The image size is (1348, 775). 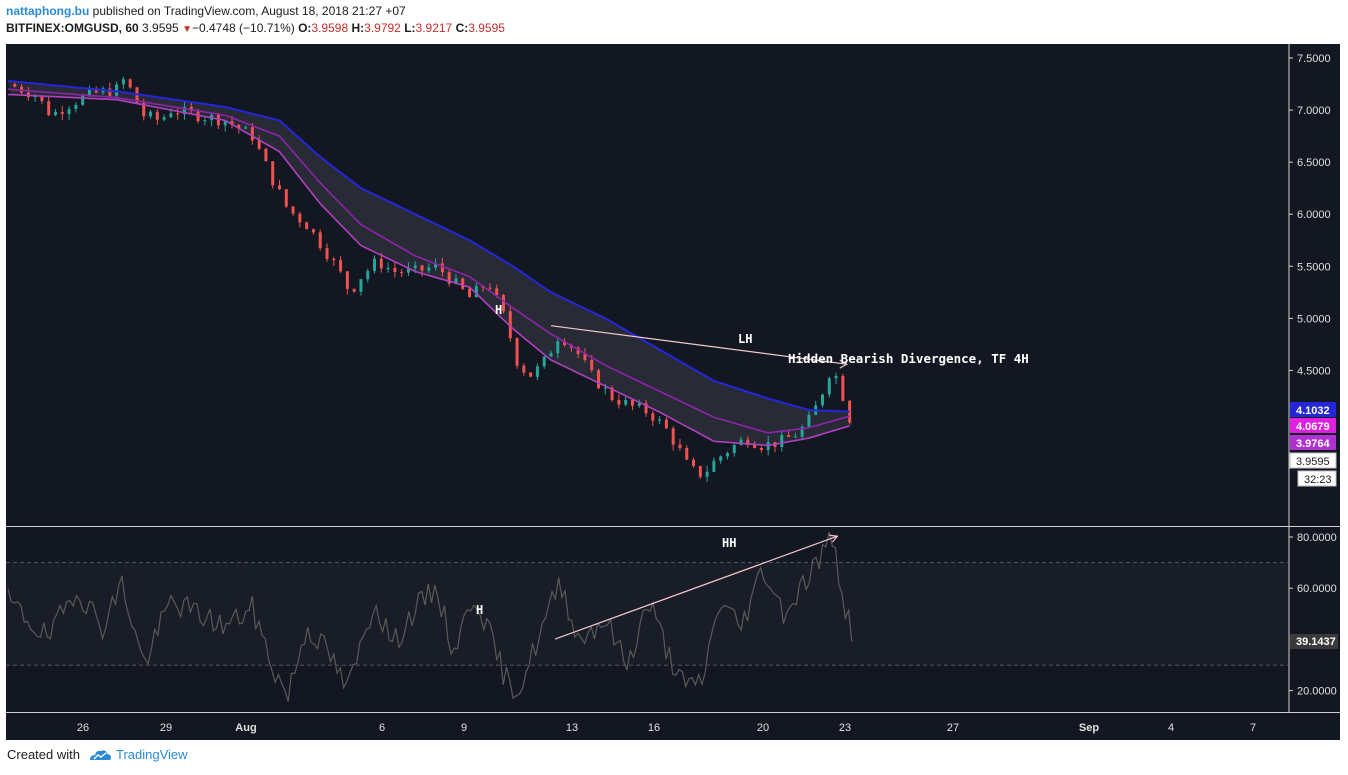 I want to click on rsi-divergence-trendline, so click(x=696, y=587).